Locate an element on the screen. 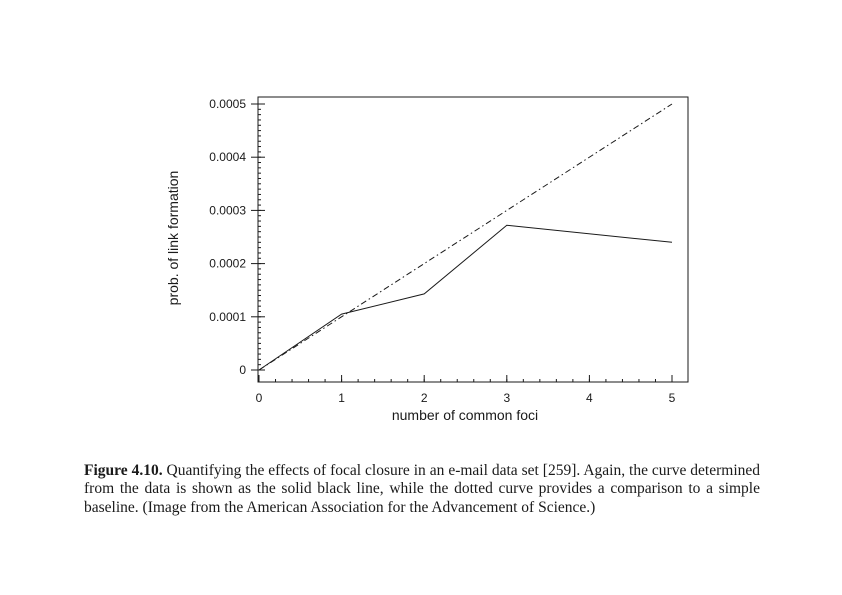  y-tick-label: 0 is located at coordinates (242, 370).